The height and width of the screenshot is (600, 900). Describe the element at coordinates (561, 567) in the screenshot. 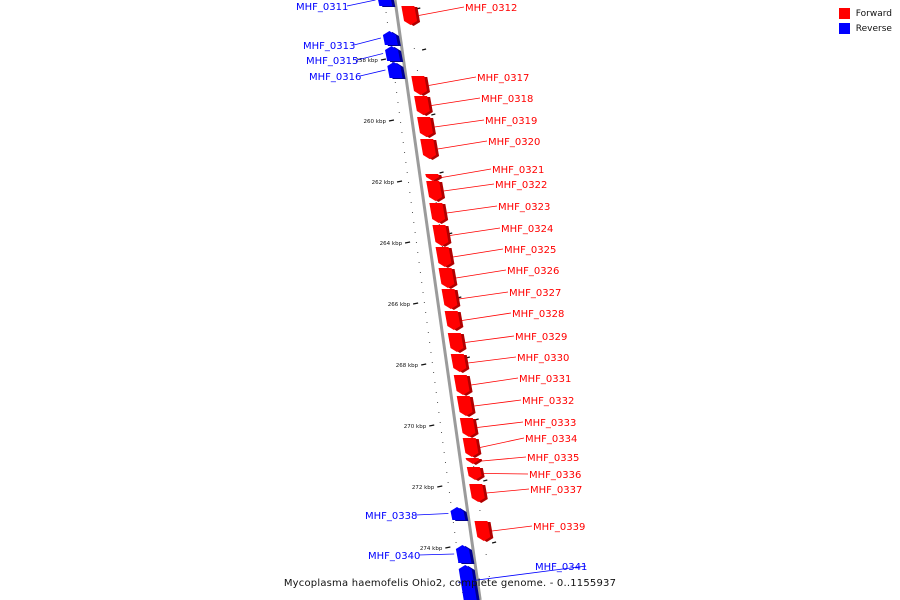

I see `gene-label: MHF_0341` at that location.